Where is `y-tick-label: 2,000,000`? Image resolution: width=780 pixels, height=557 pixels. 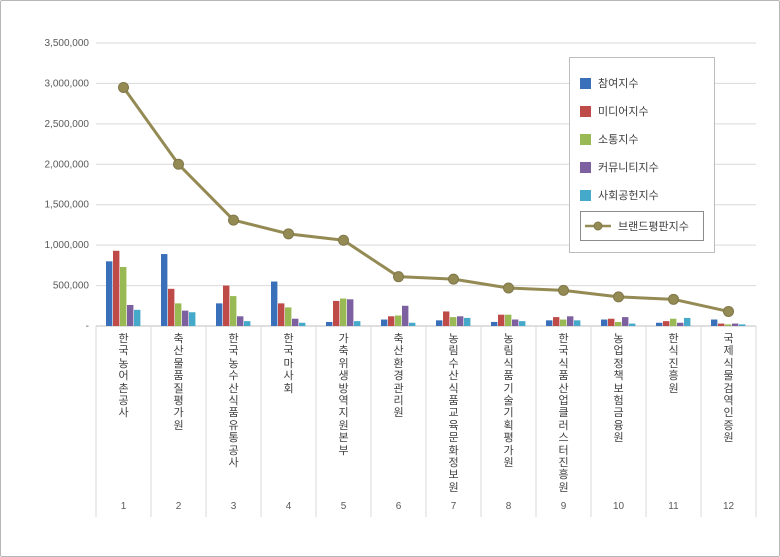
y-tick-label: 2,000,000 is located at coordinates (67, 164).